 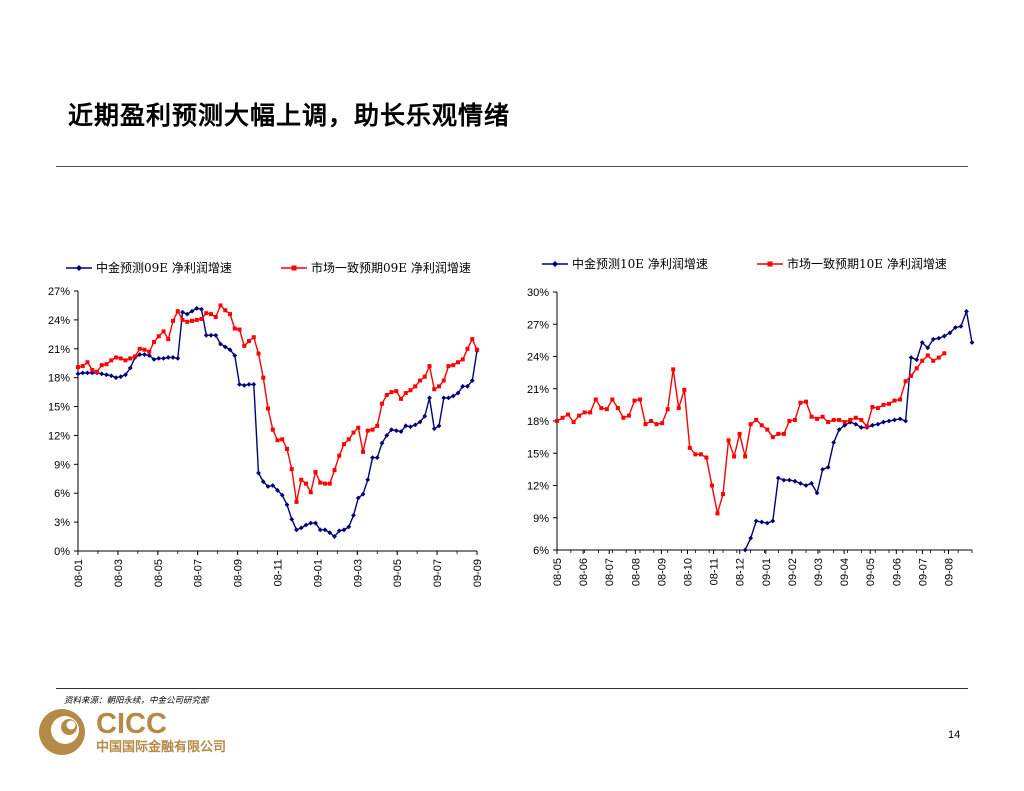 What do you see at coordinates (770, 264) in the screenshot?
I see `legend-marker` at bounding box center [770, 264].